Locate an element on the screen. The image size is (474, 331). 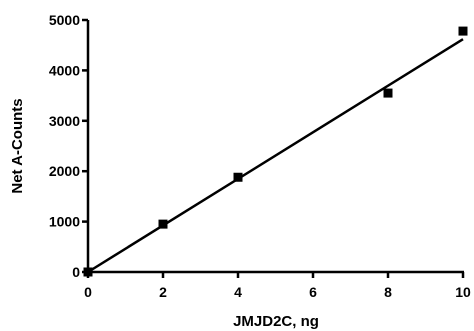
x-tick-label: 10 is located at coordinates (463, 292).